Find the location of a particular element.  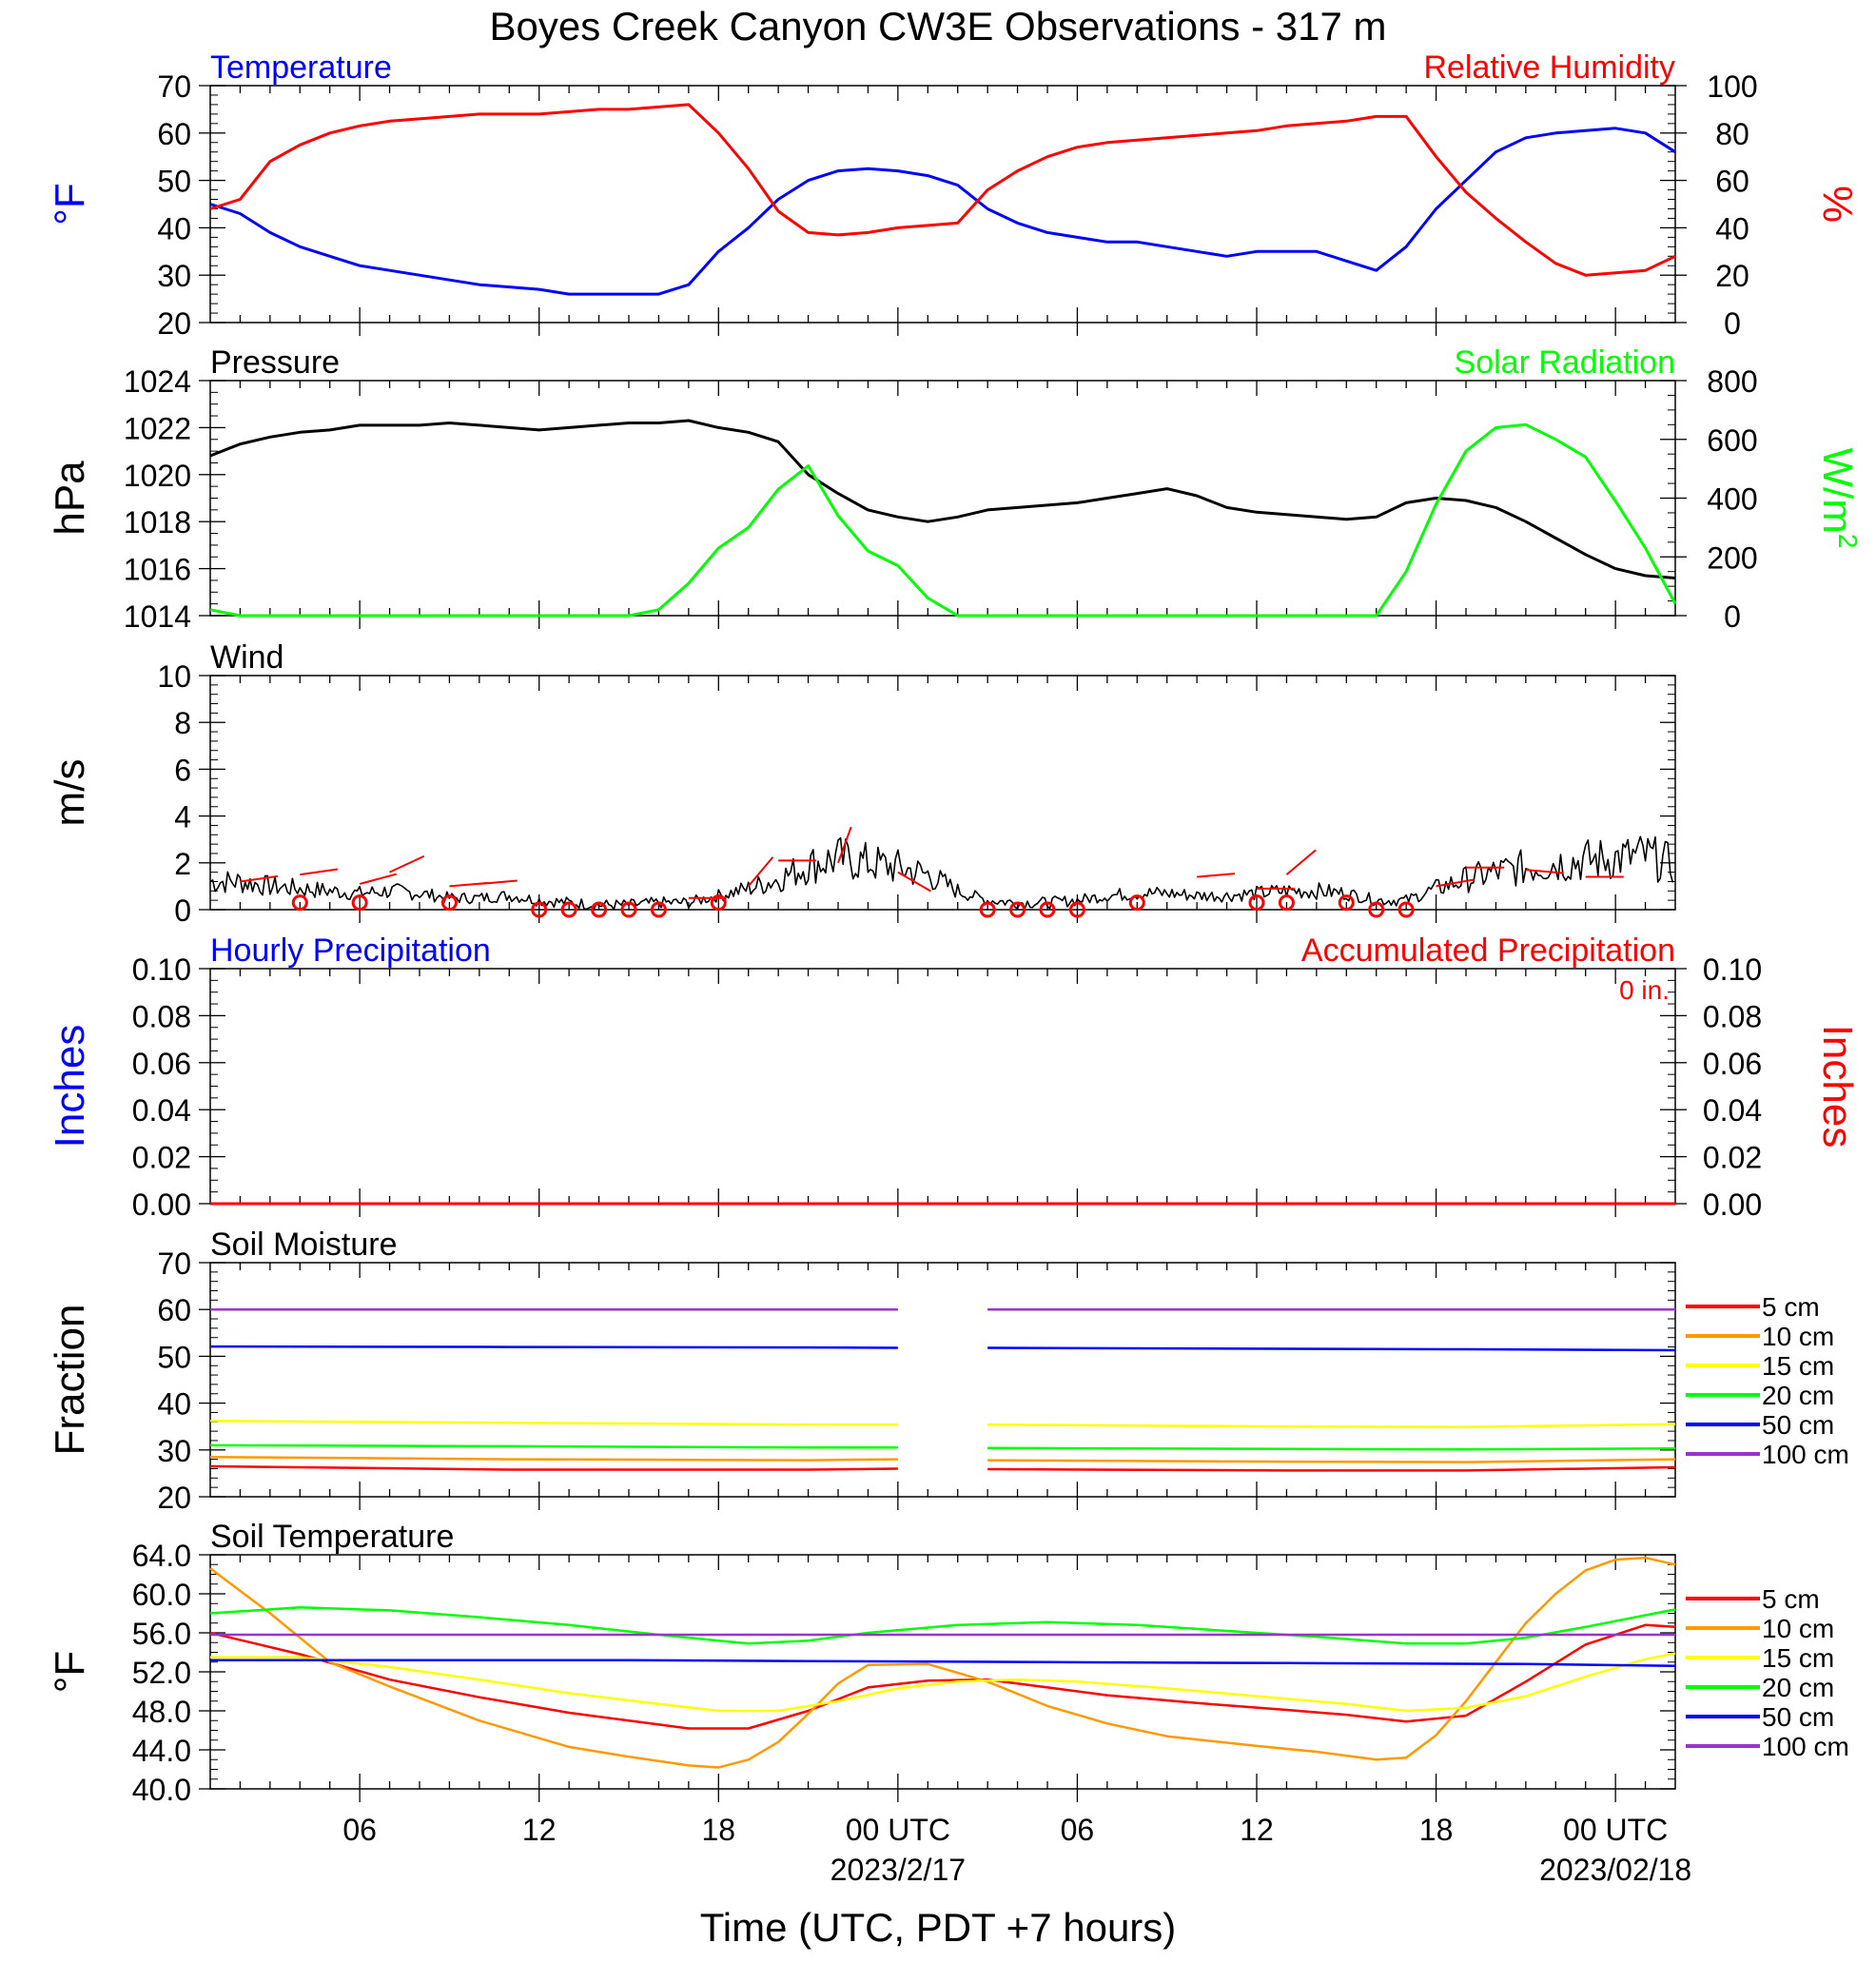

soil-temperature-line-10cm is located at coordinates (942, 1662).